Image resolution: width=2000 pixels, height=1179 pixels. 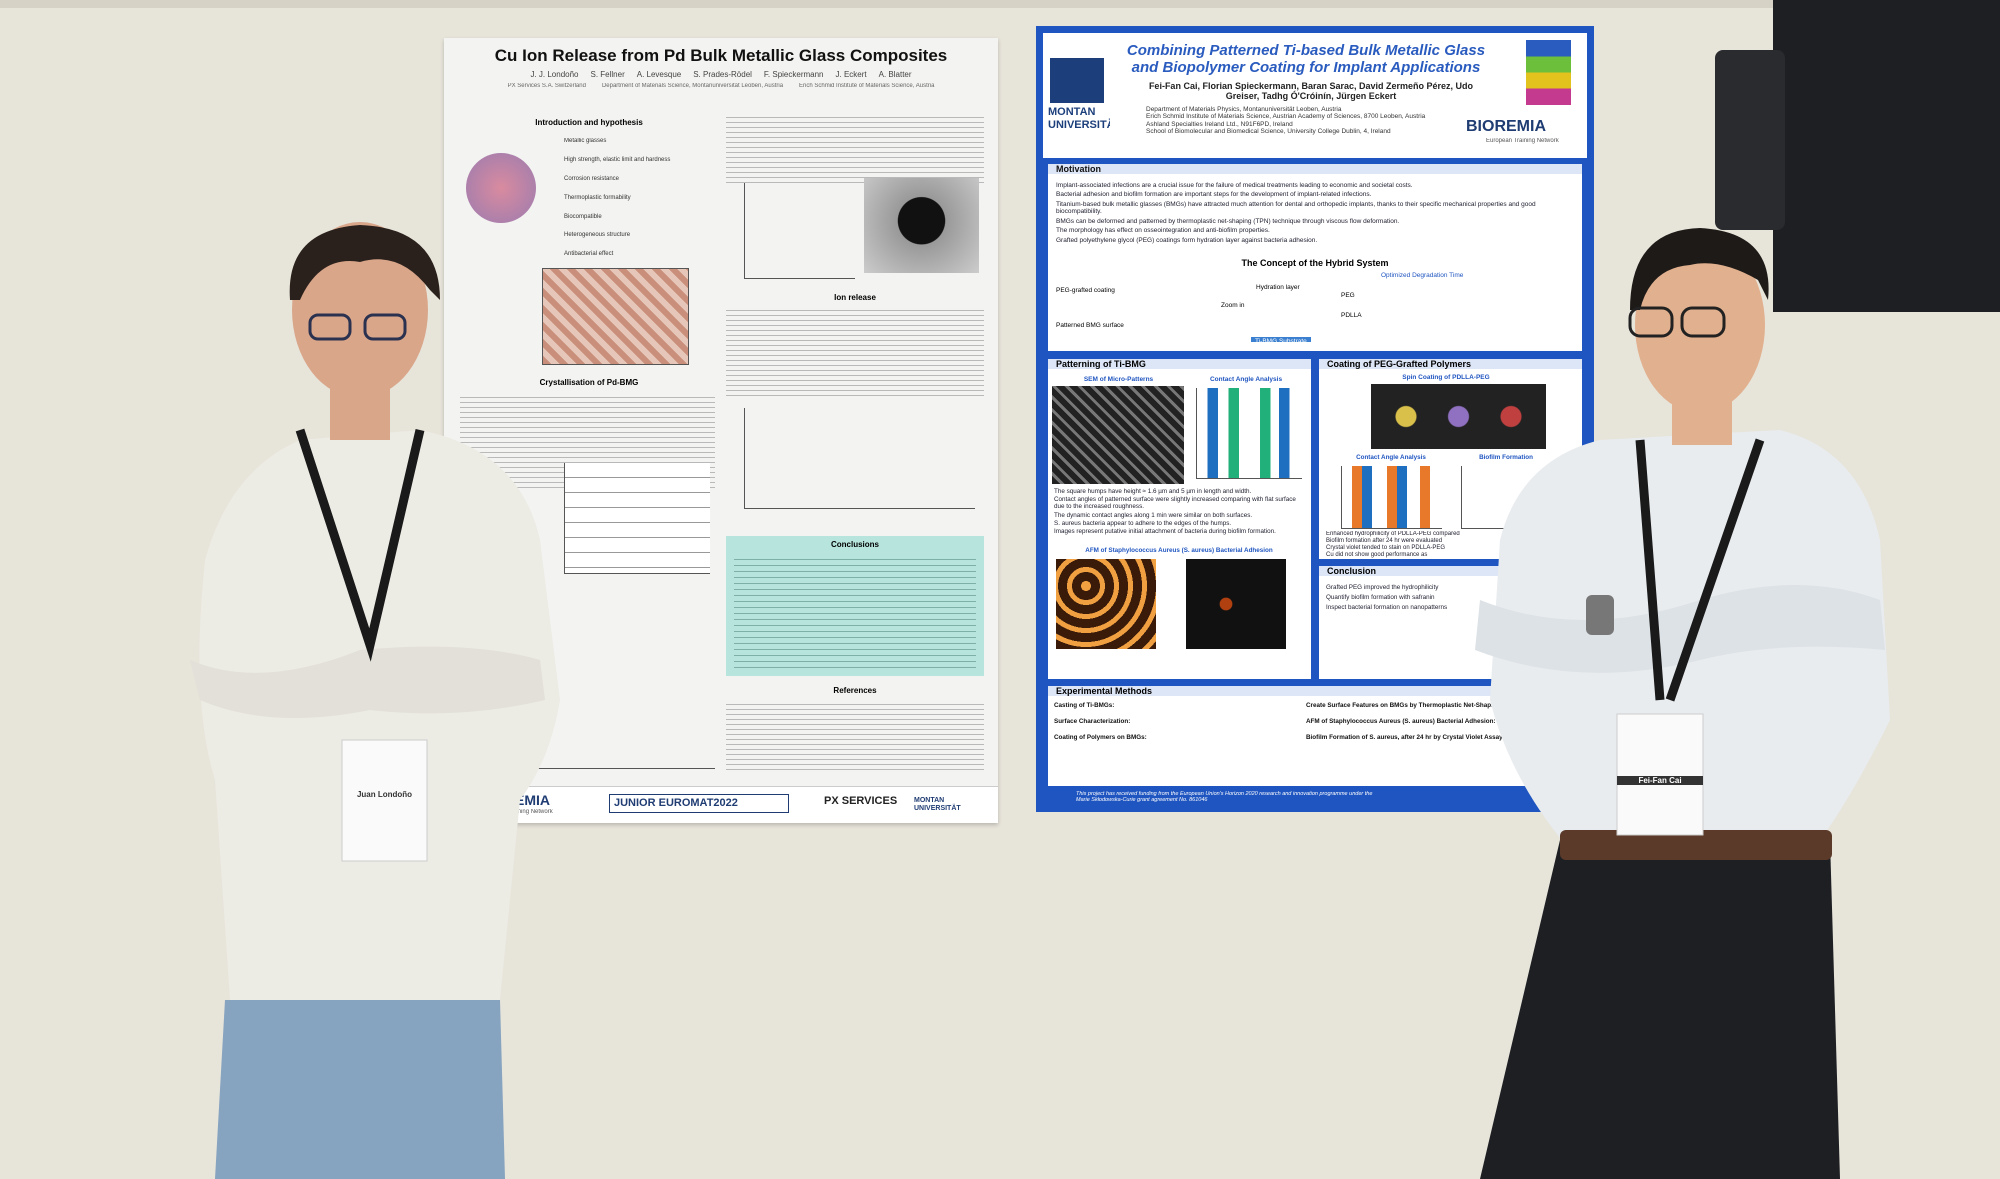 I want to click on section-title: Experimental Methods, so click(x=1315, y=691).